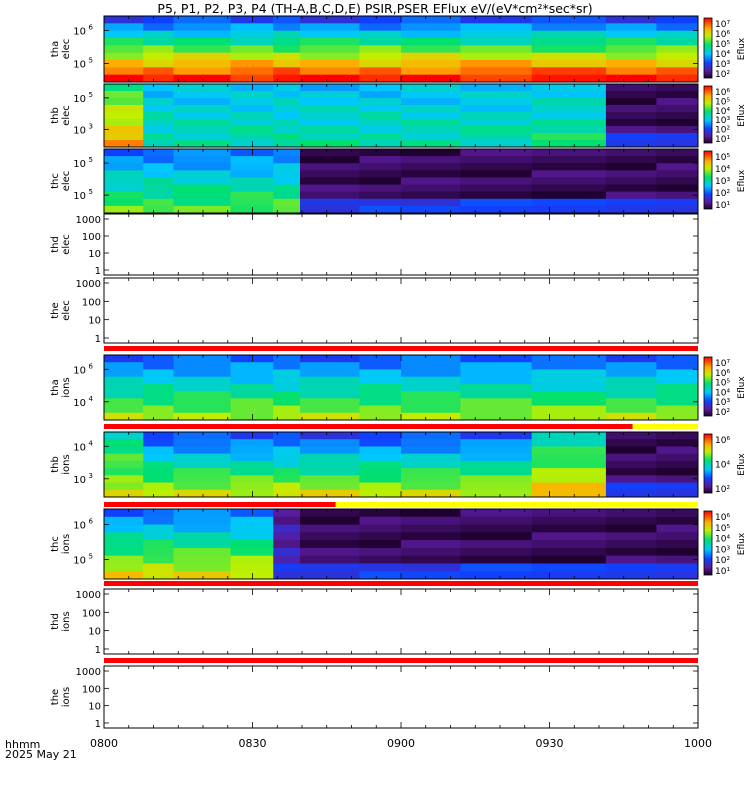 The image size is (750, 800). What do you see at coordinates (88, 220) in the screenshot?
I see `y-tick-label: 1000` at bounding box center [88, 220].